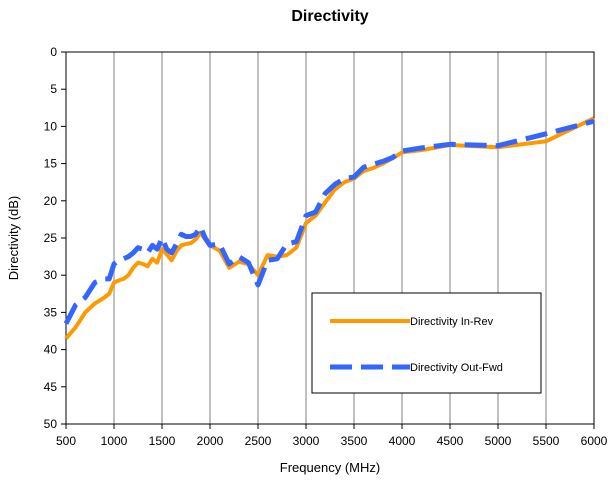 The height and width of the screenshot is (483, 610). Describe the element at coordinates (546, 441) in the screenshot. I see `x-tick-label-5500: 5500` at that location.